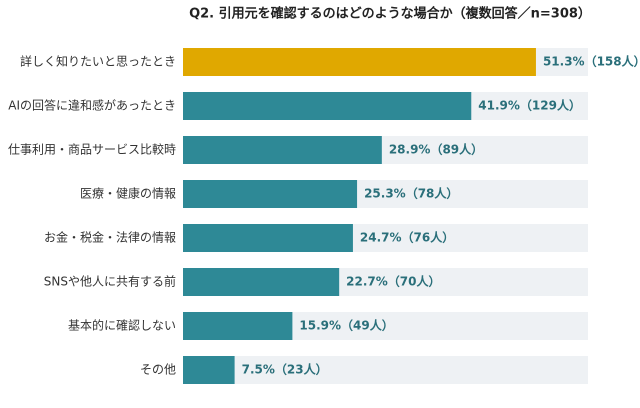  I want to click on value-label: 24.7%（76人）, so click(407, 237).